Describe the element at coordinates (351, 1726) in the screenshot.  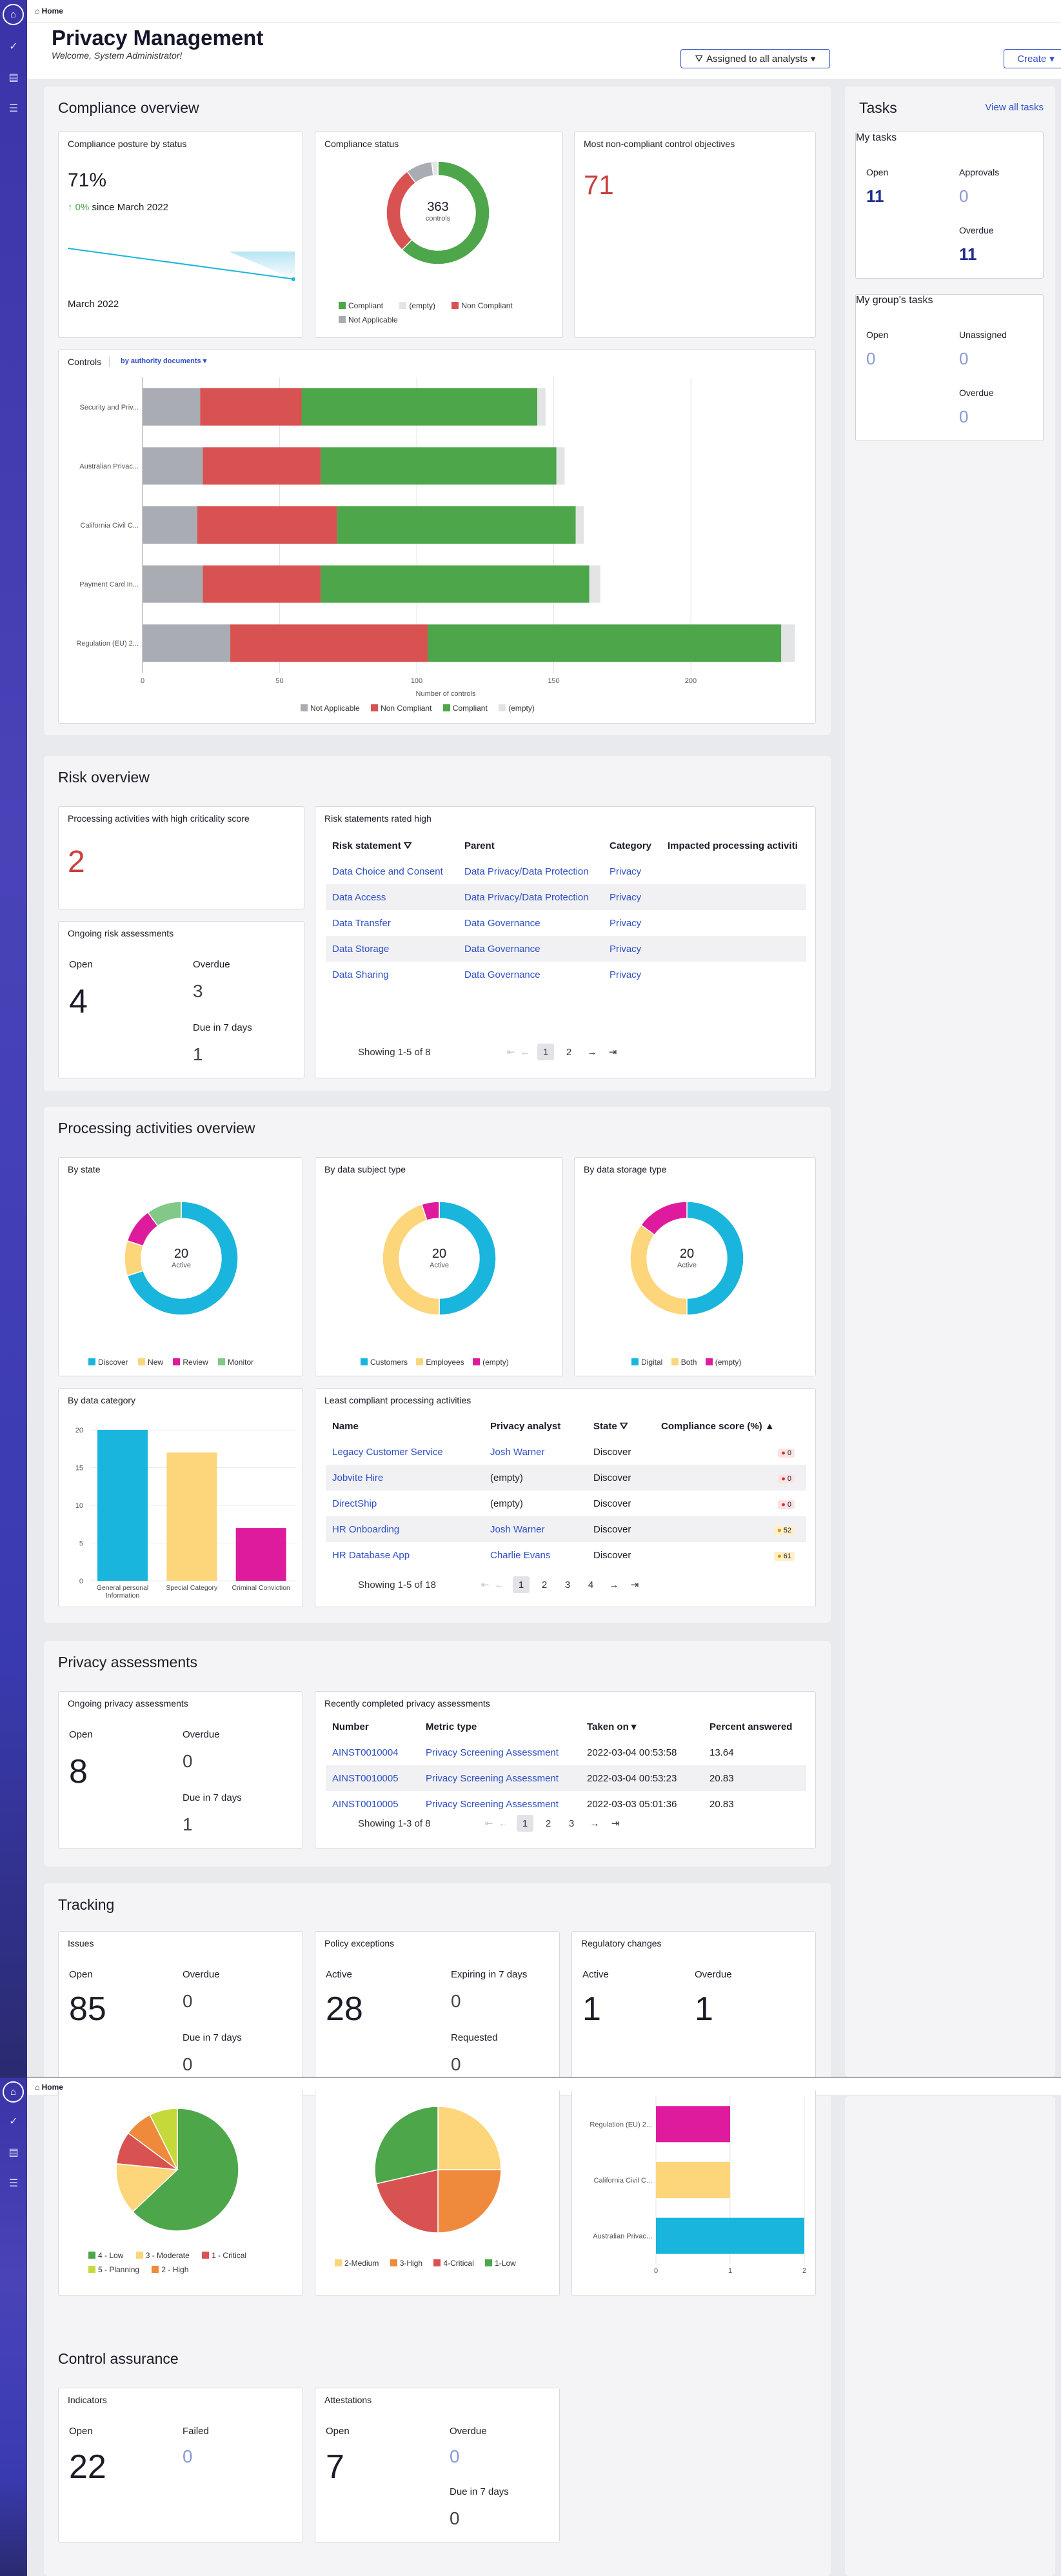
I see `column-header: Number` at that location.